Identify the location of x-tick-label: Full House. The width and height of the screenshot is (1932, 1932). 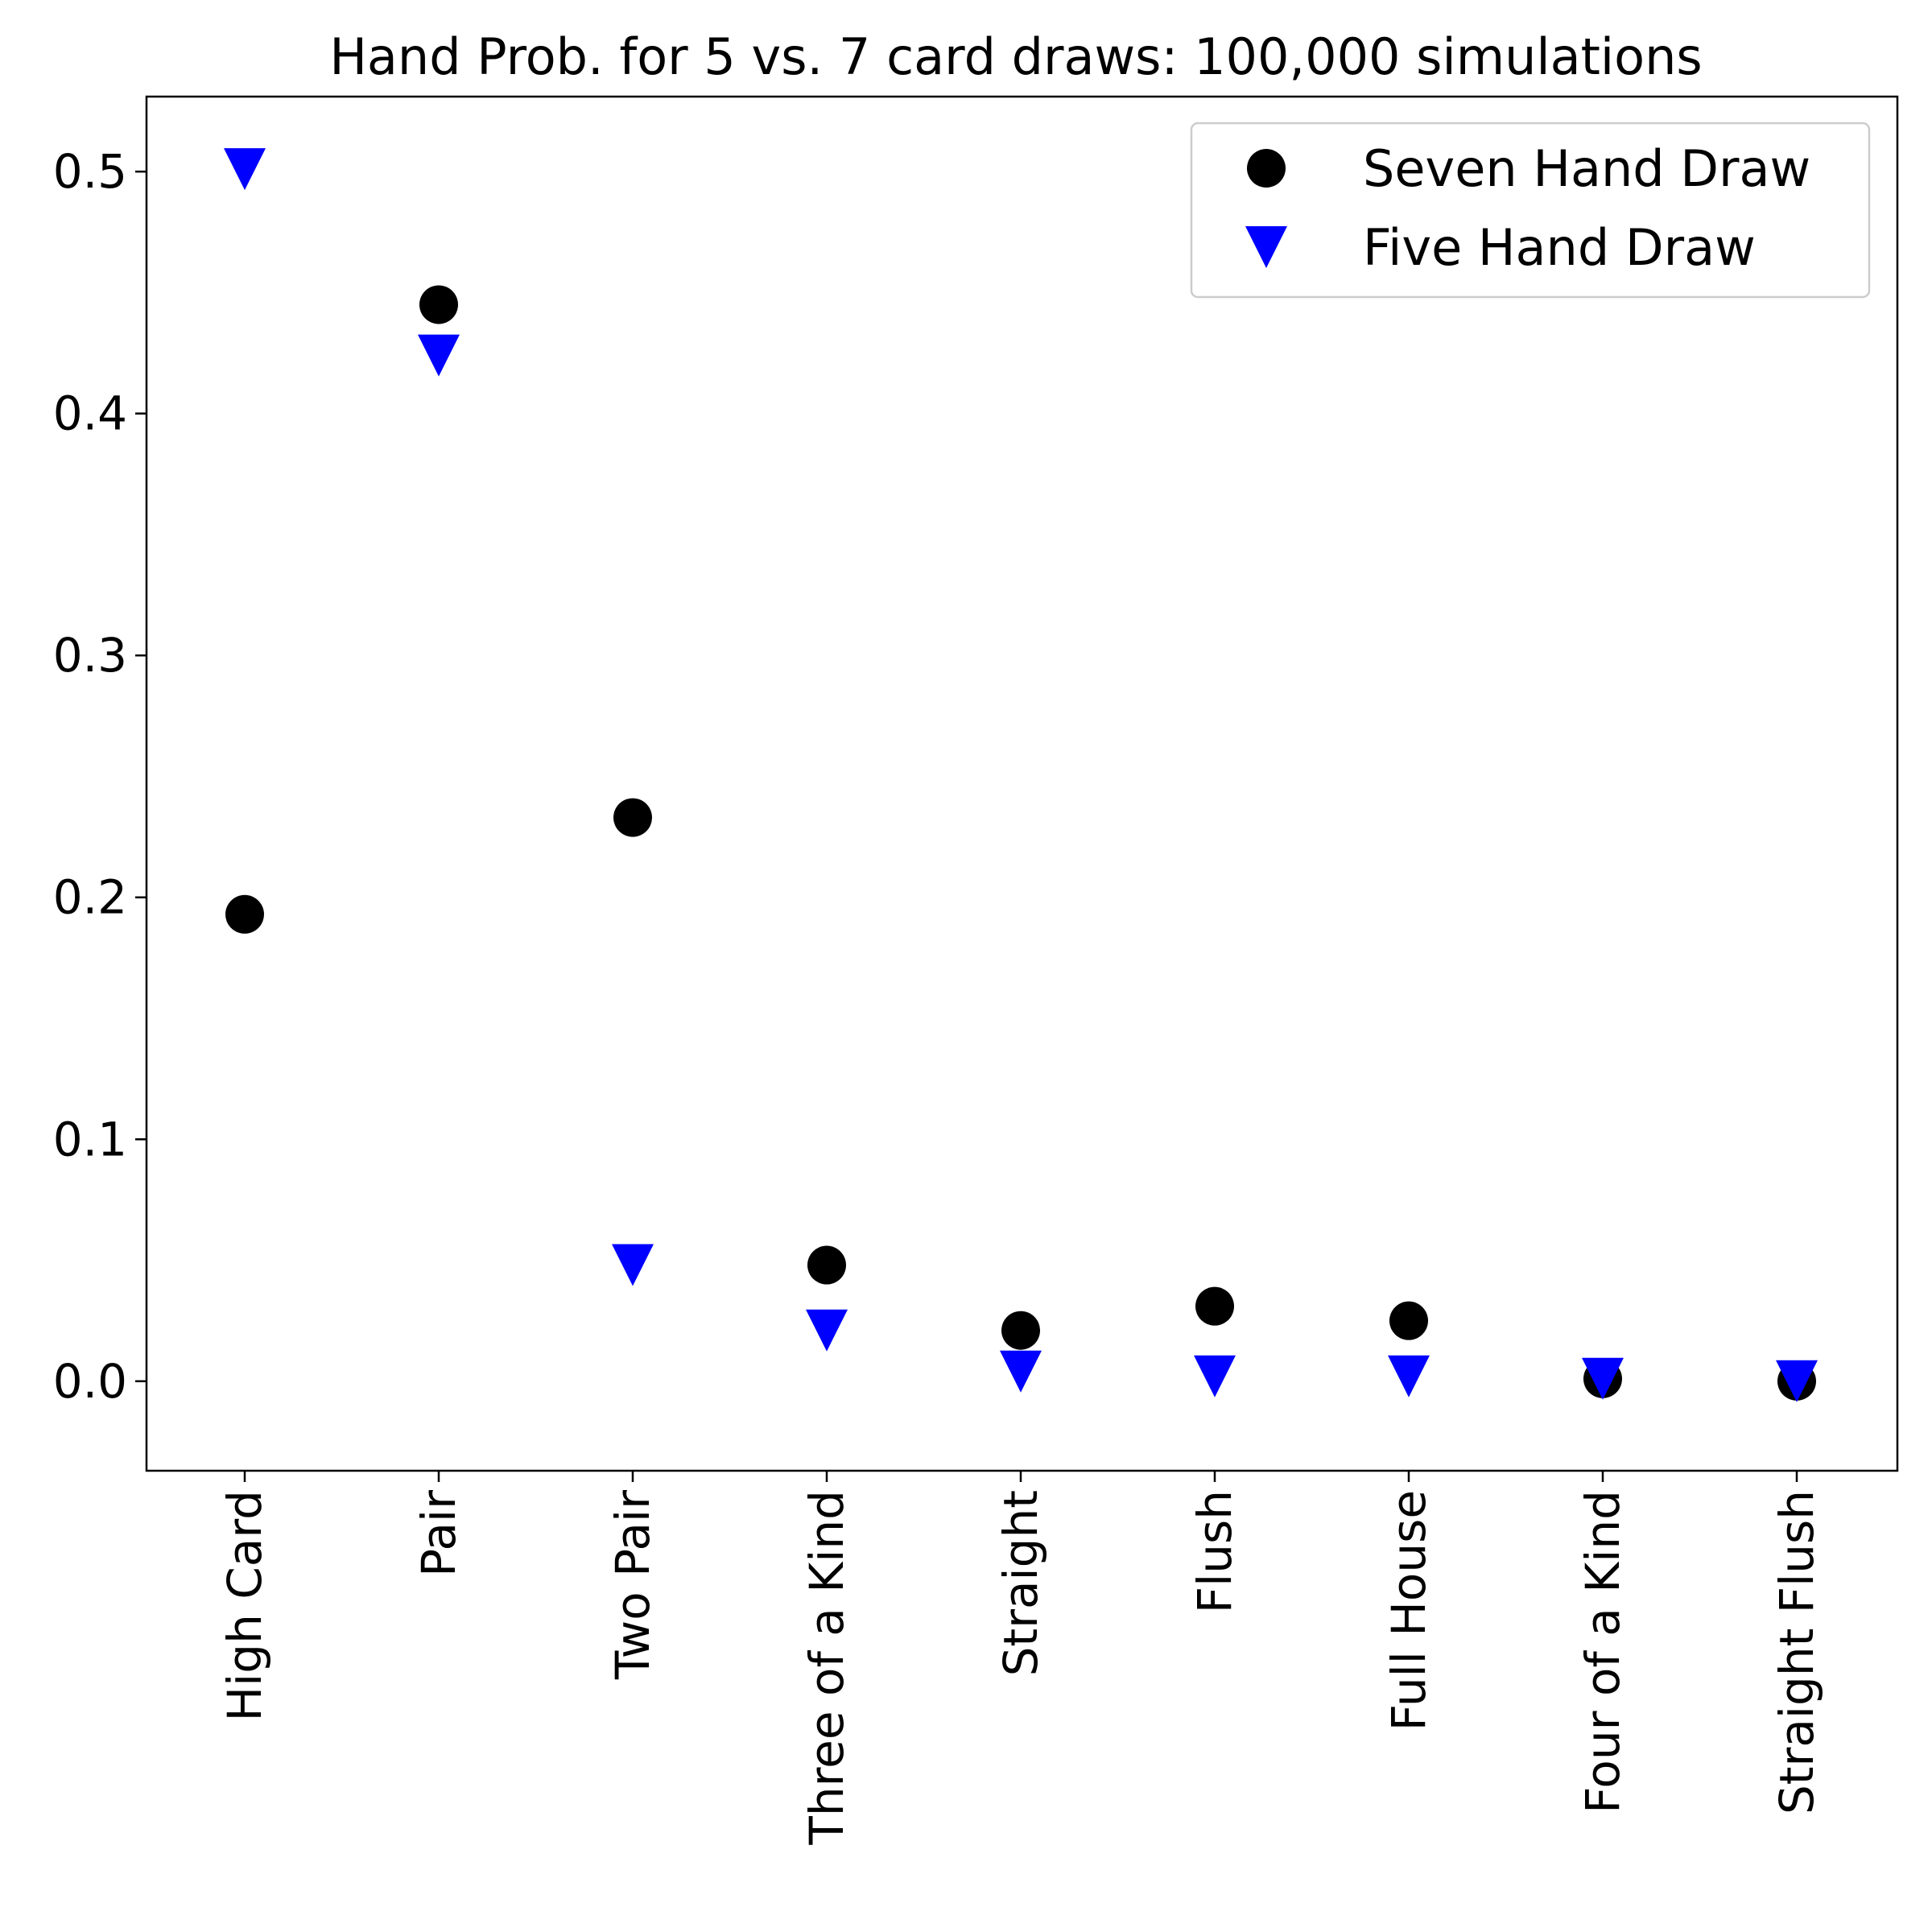
(1408, 1610).